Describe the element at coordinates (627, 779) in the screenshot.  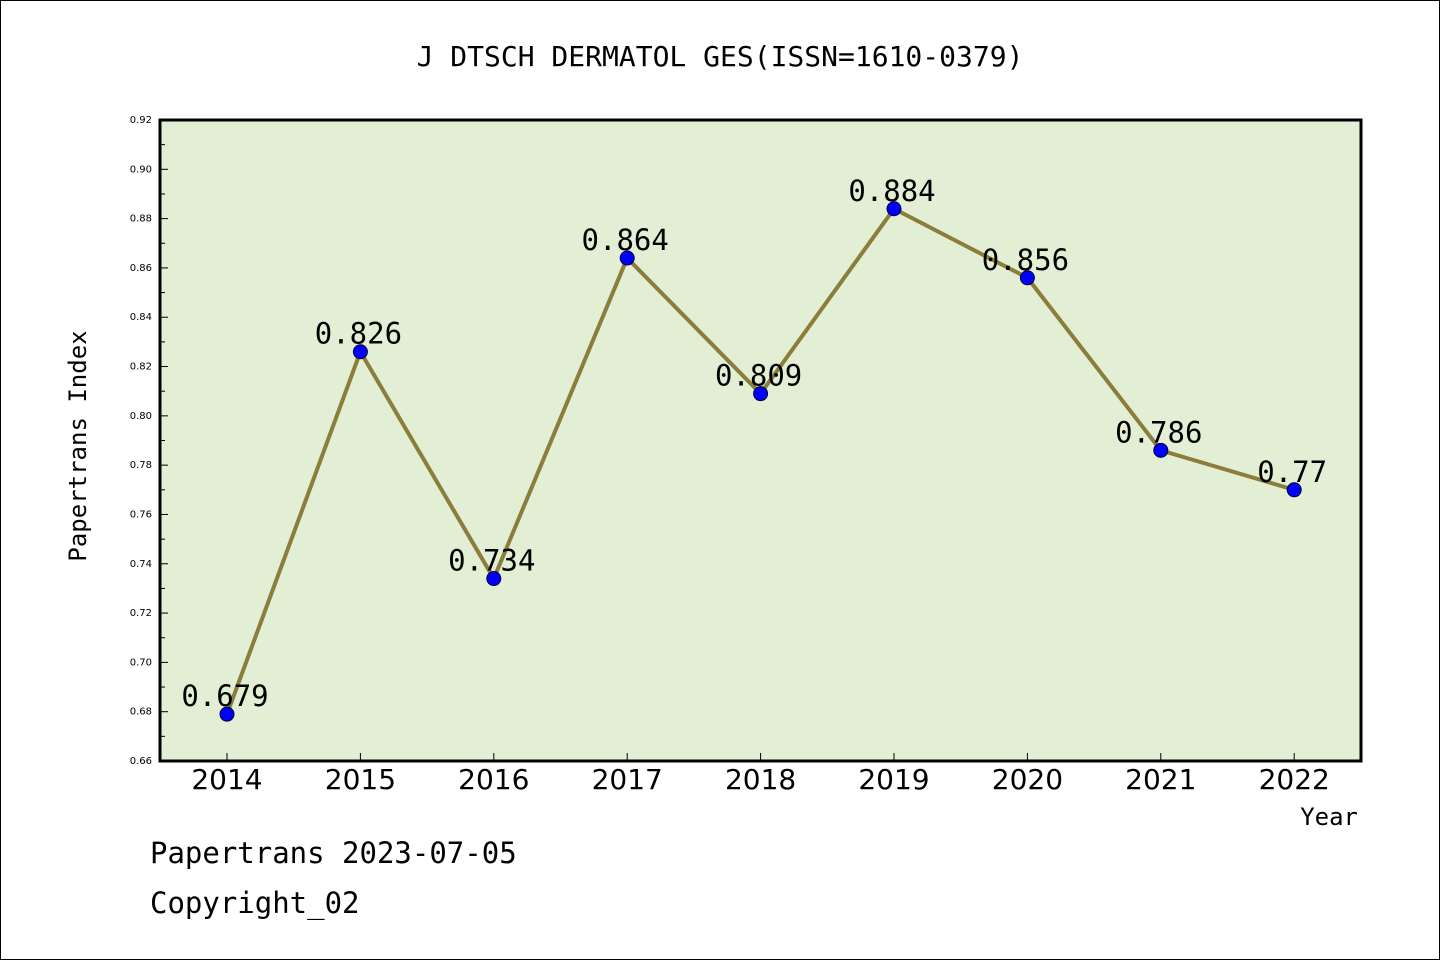
I see `x-tick-label: 2017` at that location.